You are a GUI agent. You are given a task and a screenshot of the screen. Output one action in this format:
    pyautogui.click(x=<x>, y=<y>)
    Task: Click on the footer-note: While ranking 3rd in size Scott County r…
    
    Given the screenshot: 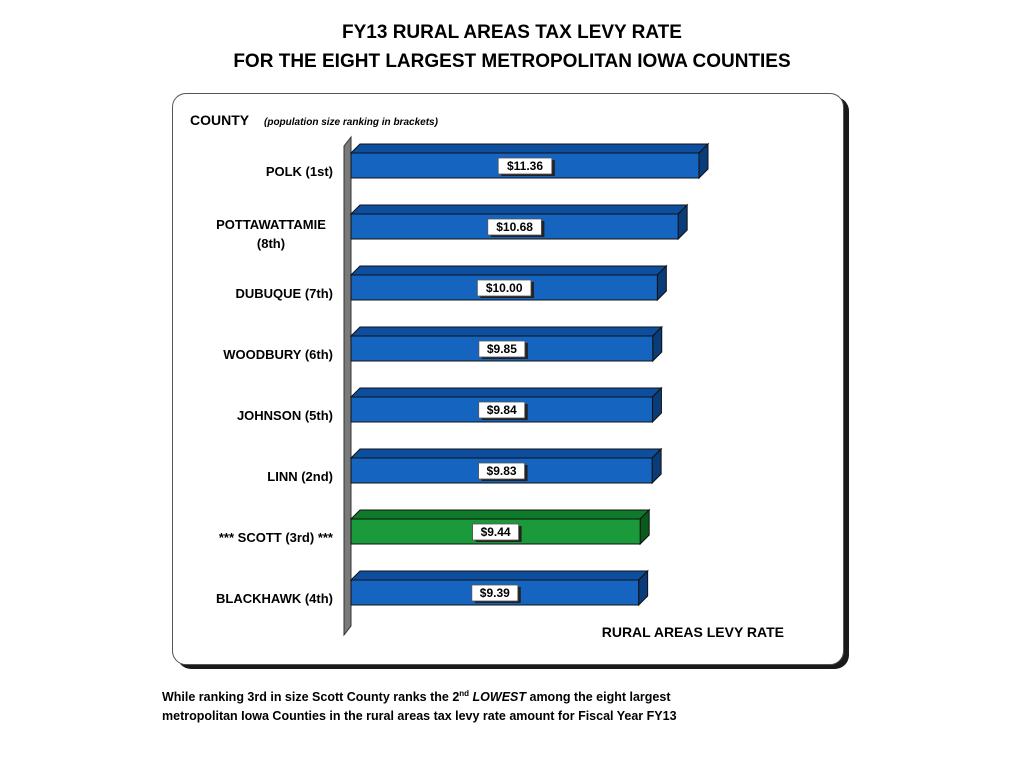 What is the action you would take?
    pyautogui.click(x=512, y=705)
    